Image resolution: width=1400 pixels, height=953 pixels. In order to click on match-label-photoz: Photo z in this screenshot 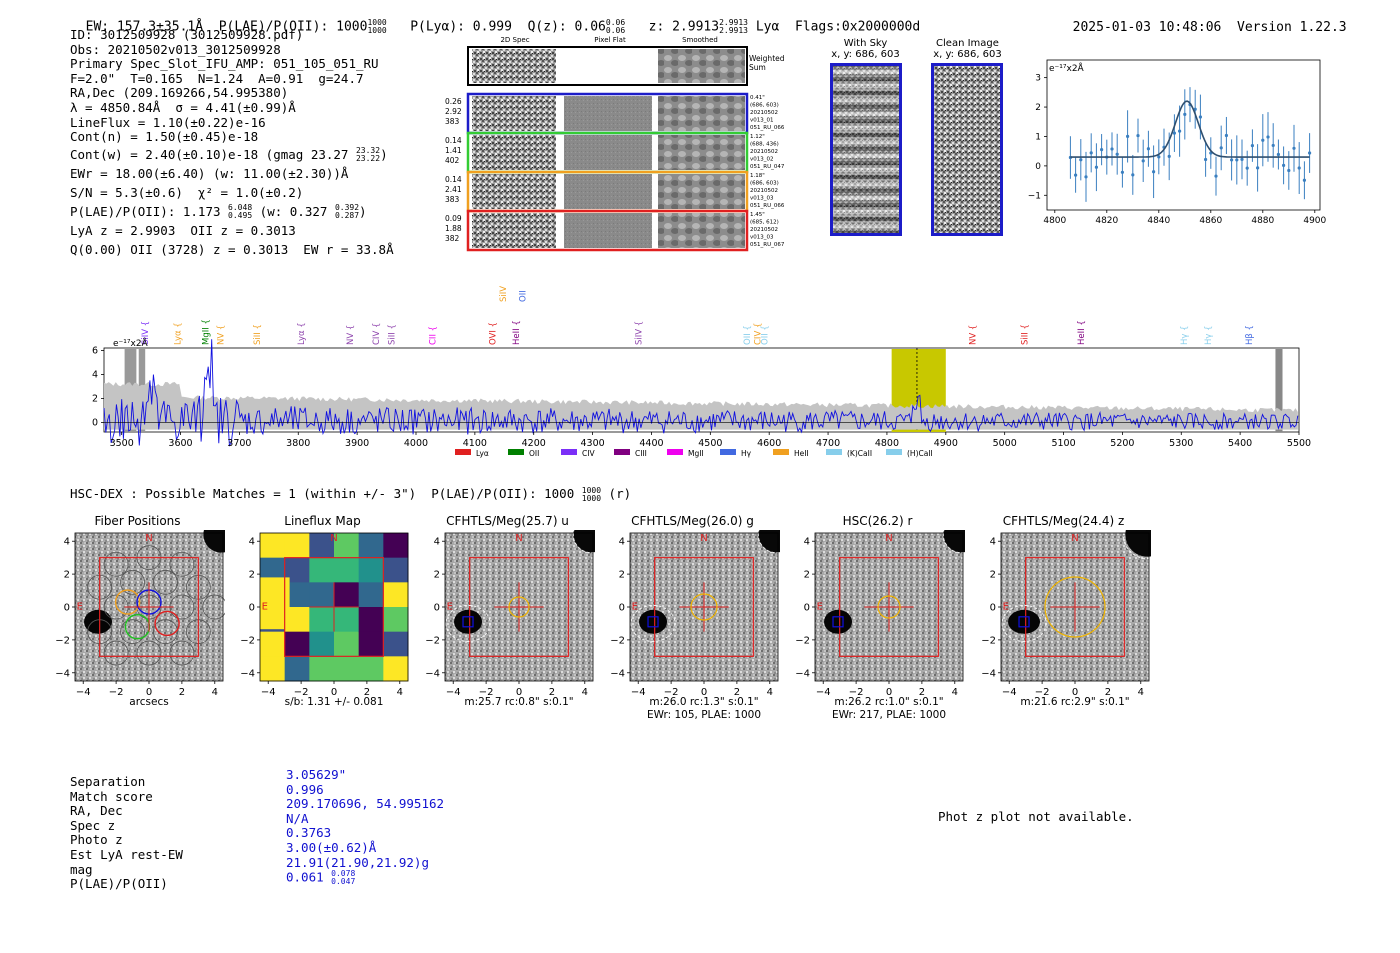, I will do `click(96, 840)`.